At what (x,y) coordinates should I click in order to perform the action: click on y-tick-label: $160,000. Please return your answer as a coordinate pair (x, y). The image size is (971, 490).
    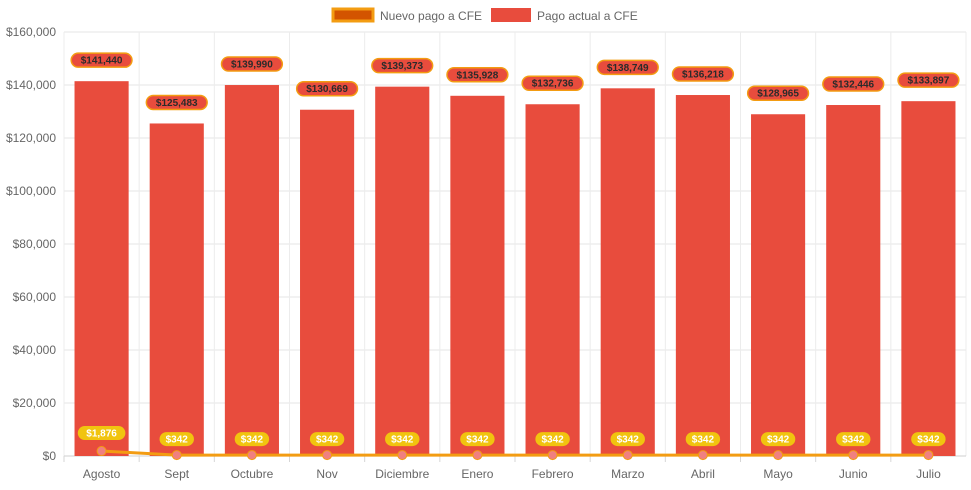
    Looking at the image, I should click on (31, 32).